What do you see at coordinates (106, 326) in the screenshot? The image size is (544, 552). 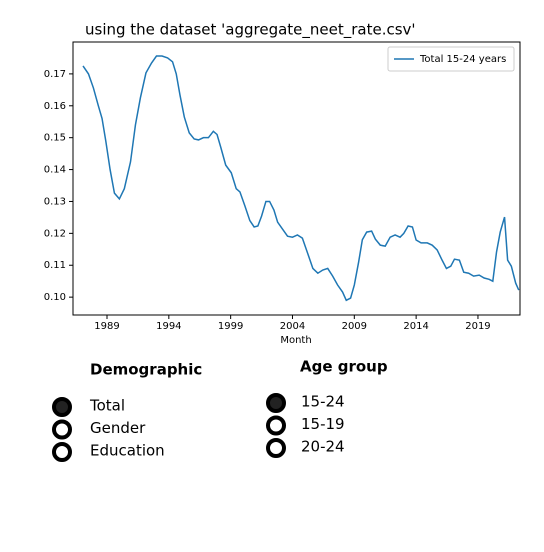 I see `x-tick-label: 1989` at bounding box center [106, 326].